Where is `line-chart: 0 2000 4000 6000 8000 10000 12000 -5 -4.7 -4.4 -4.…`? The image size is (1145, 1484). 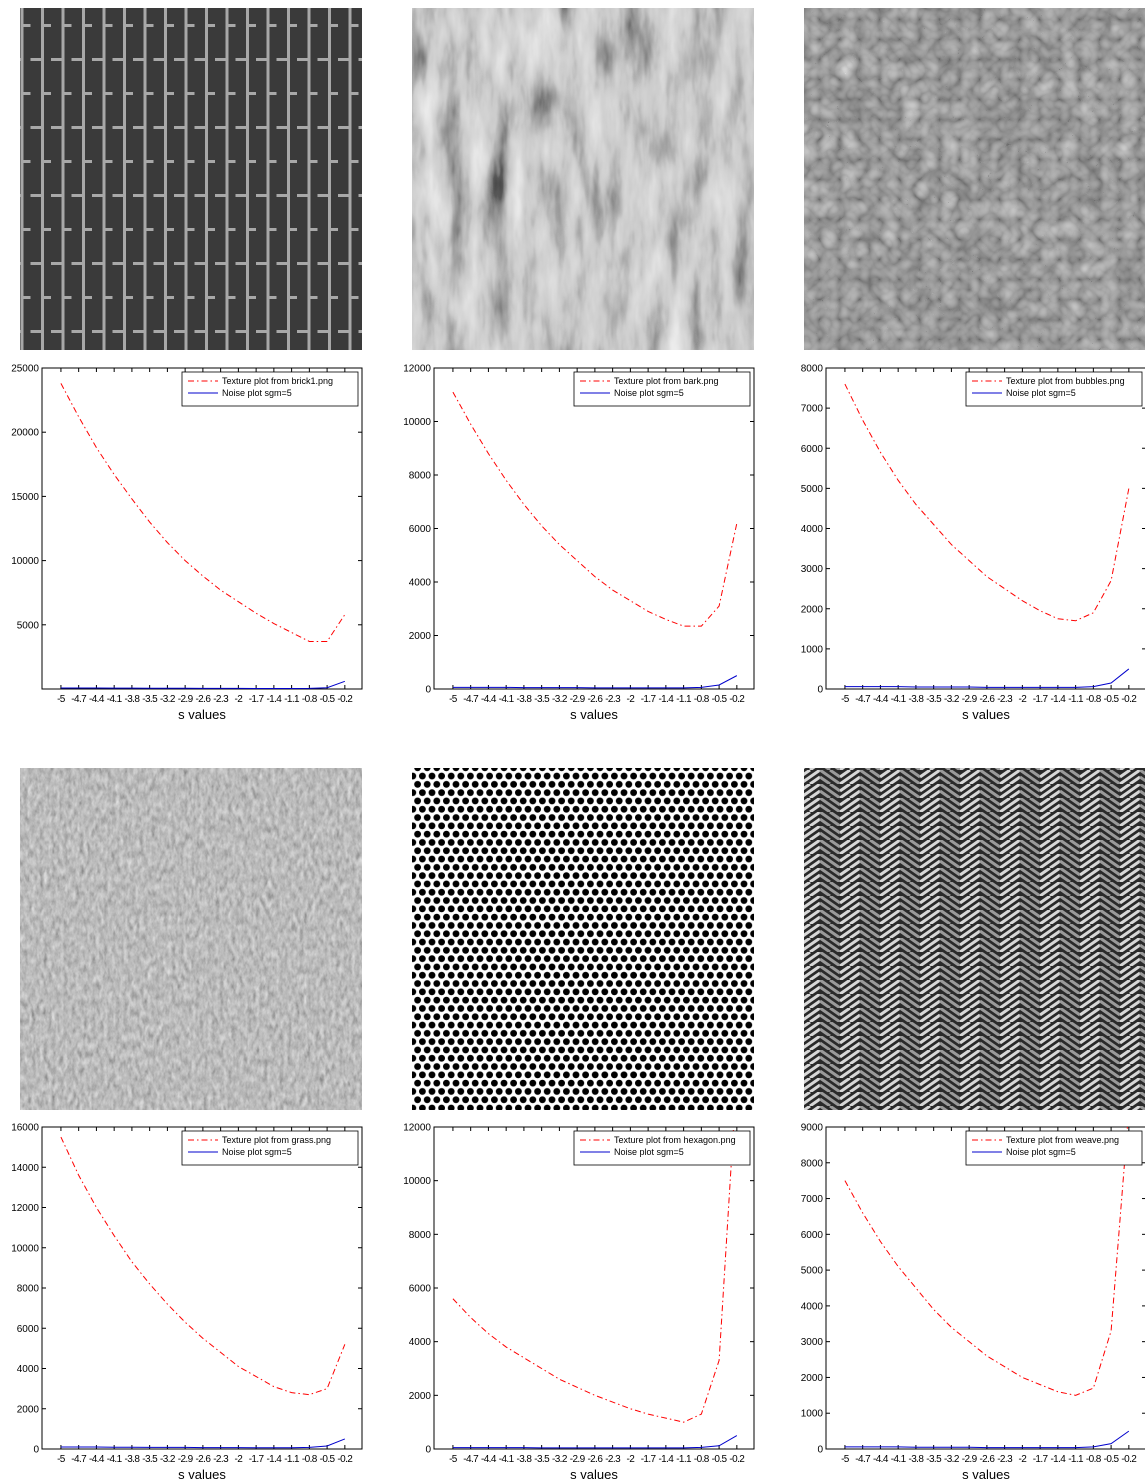
line-chart: 0 2000 4000 6000 8000 10000 12000 -5 -4.7 -4.4 -4.… is located at coordinates (579, 543).